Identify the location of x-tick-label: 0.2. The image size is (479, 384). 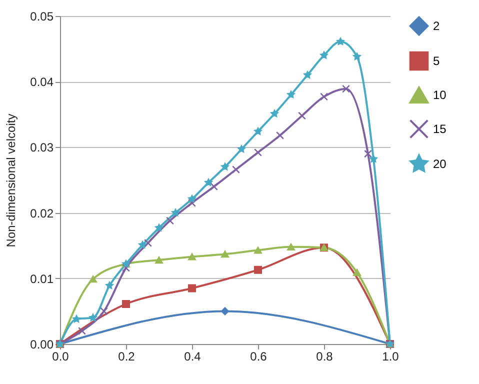
(127, 357).